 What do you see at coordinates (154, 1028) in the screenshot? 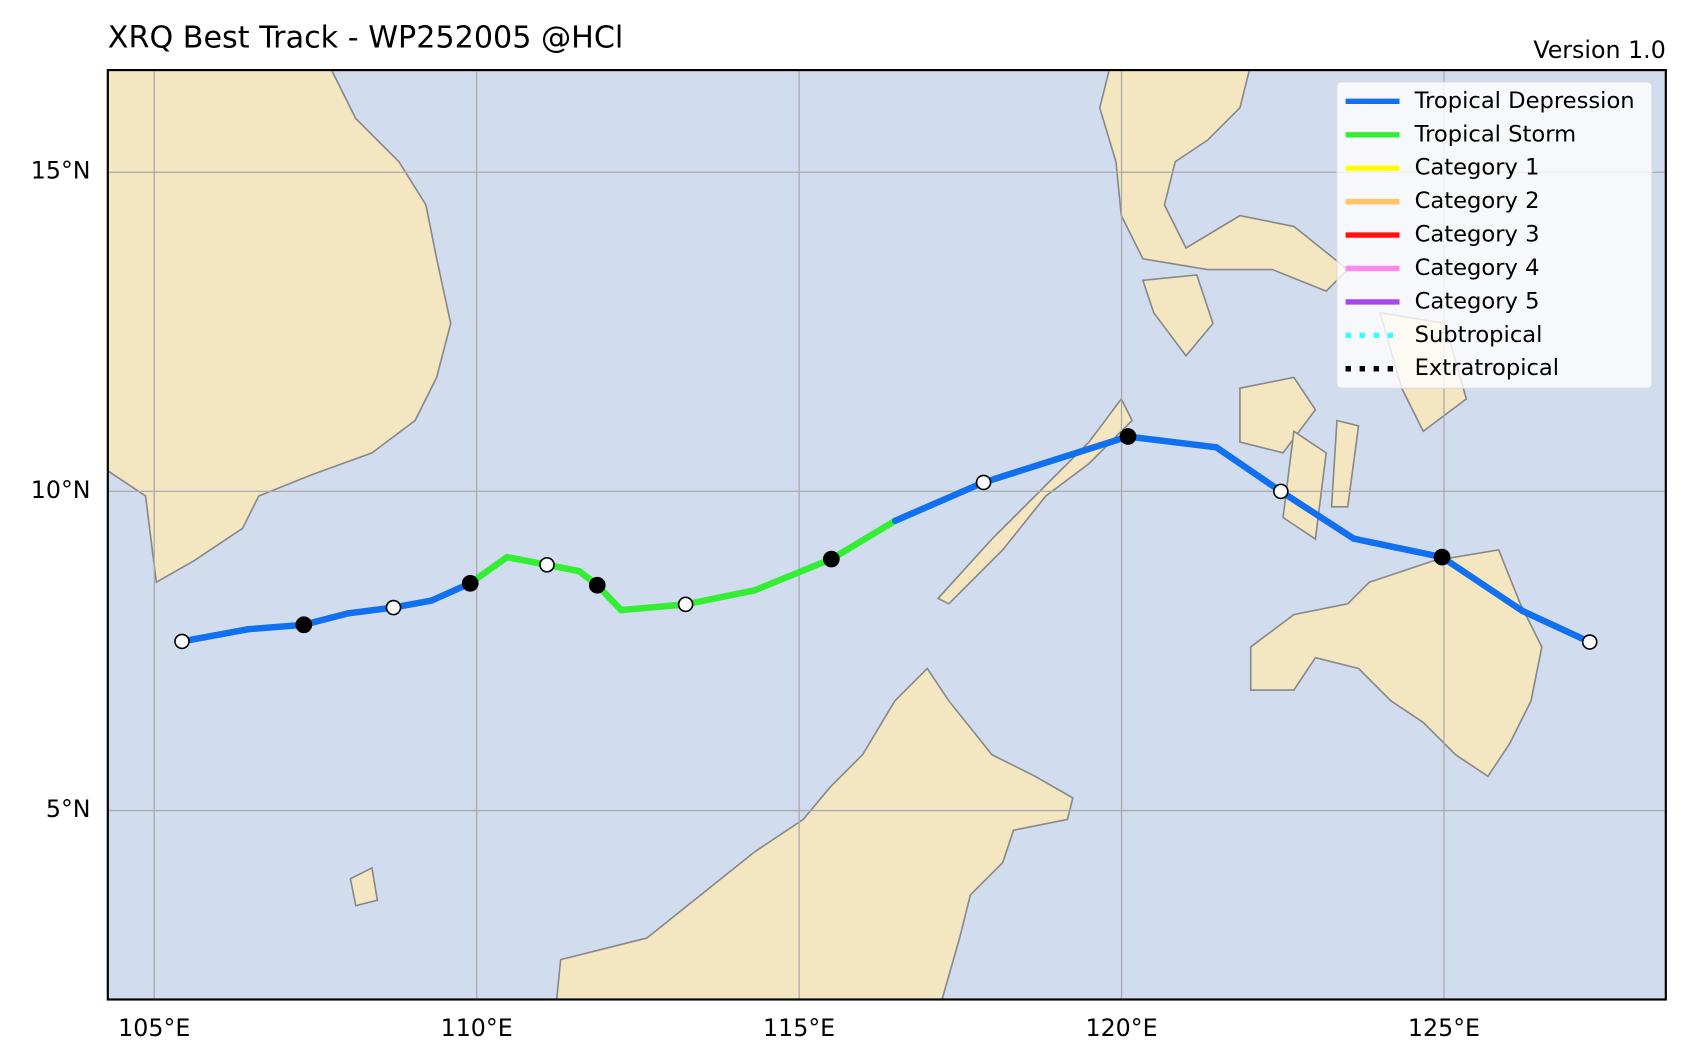
I see `lon-tick-label: 105°E` at bounding box center [154, 1028].